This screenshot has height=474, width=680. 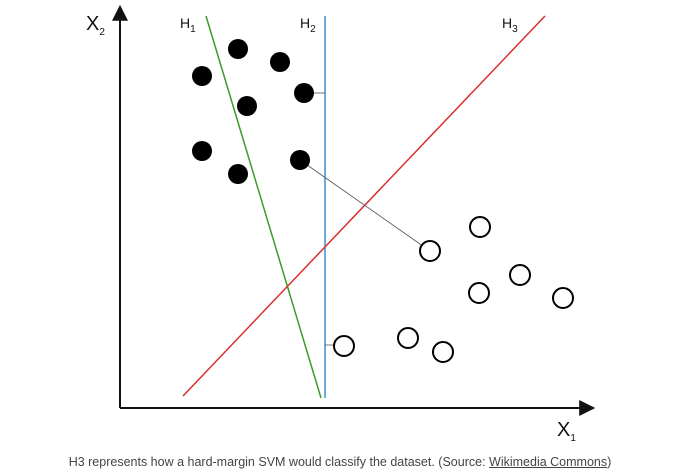 I want to click on filled-points, so click(x=253, y=111).